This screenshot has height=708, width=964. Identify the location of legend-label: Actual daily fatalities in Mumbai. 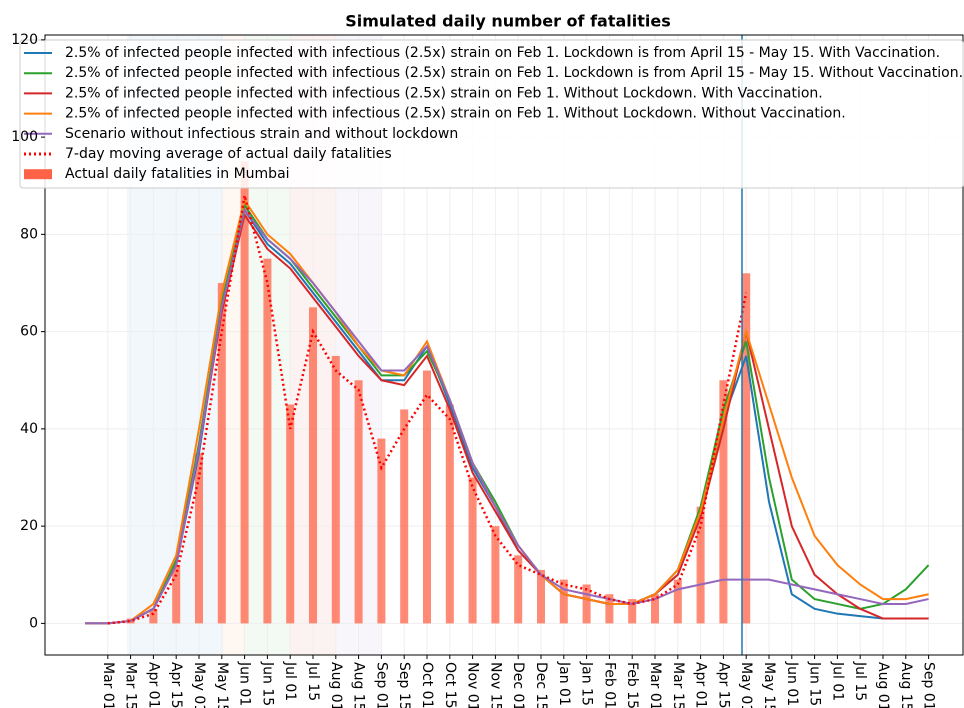
(177, 174).